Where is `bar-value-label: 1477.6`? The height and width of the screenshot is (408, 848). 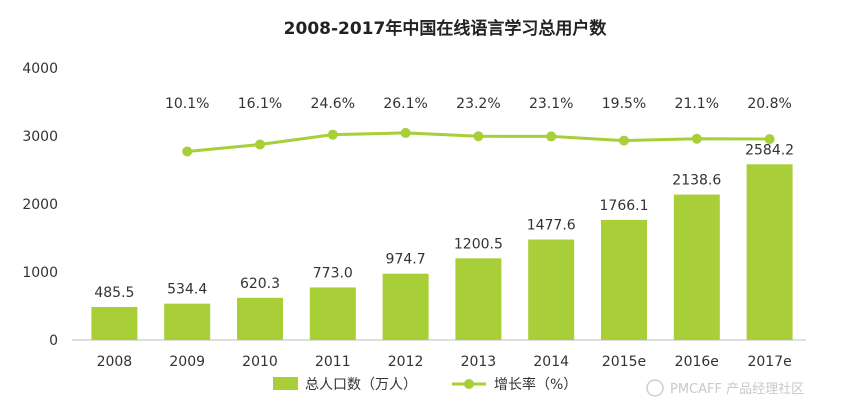 bar-value-label: 1477.6 is located at coordinates (551, 226).